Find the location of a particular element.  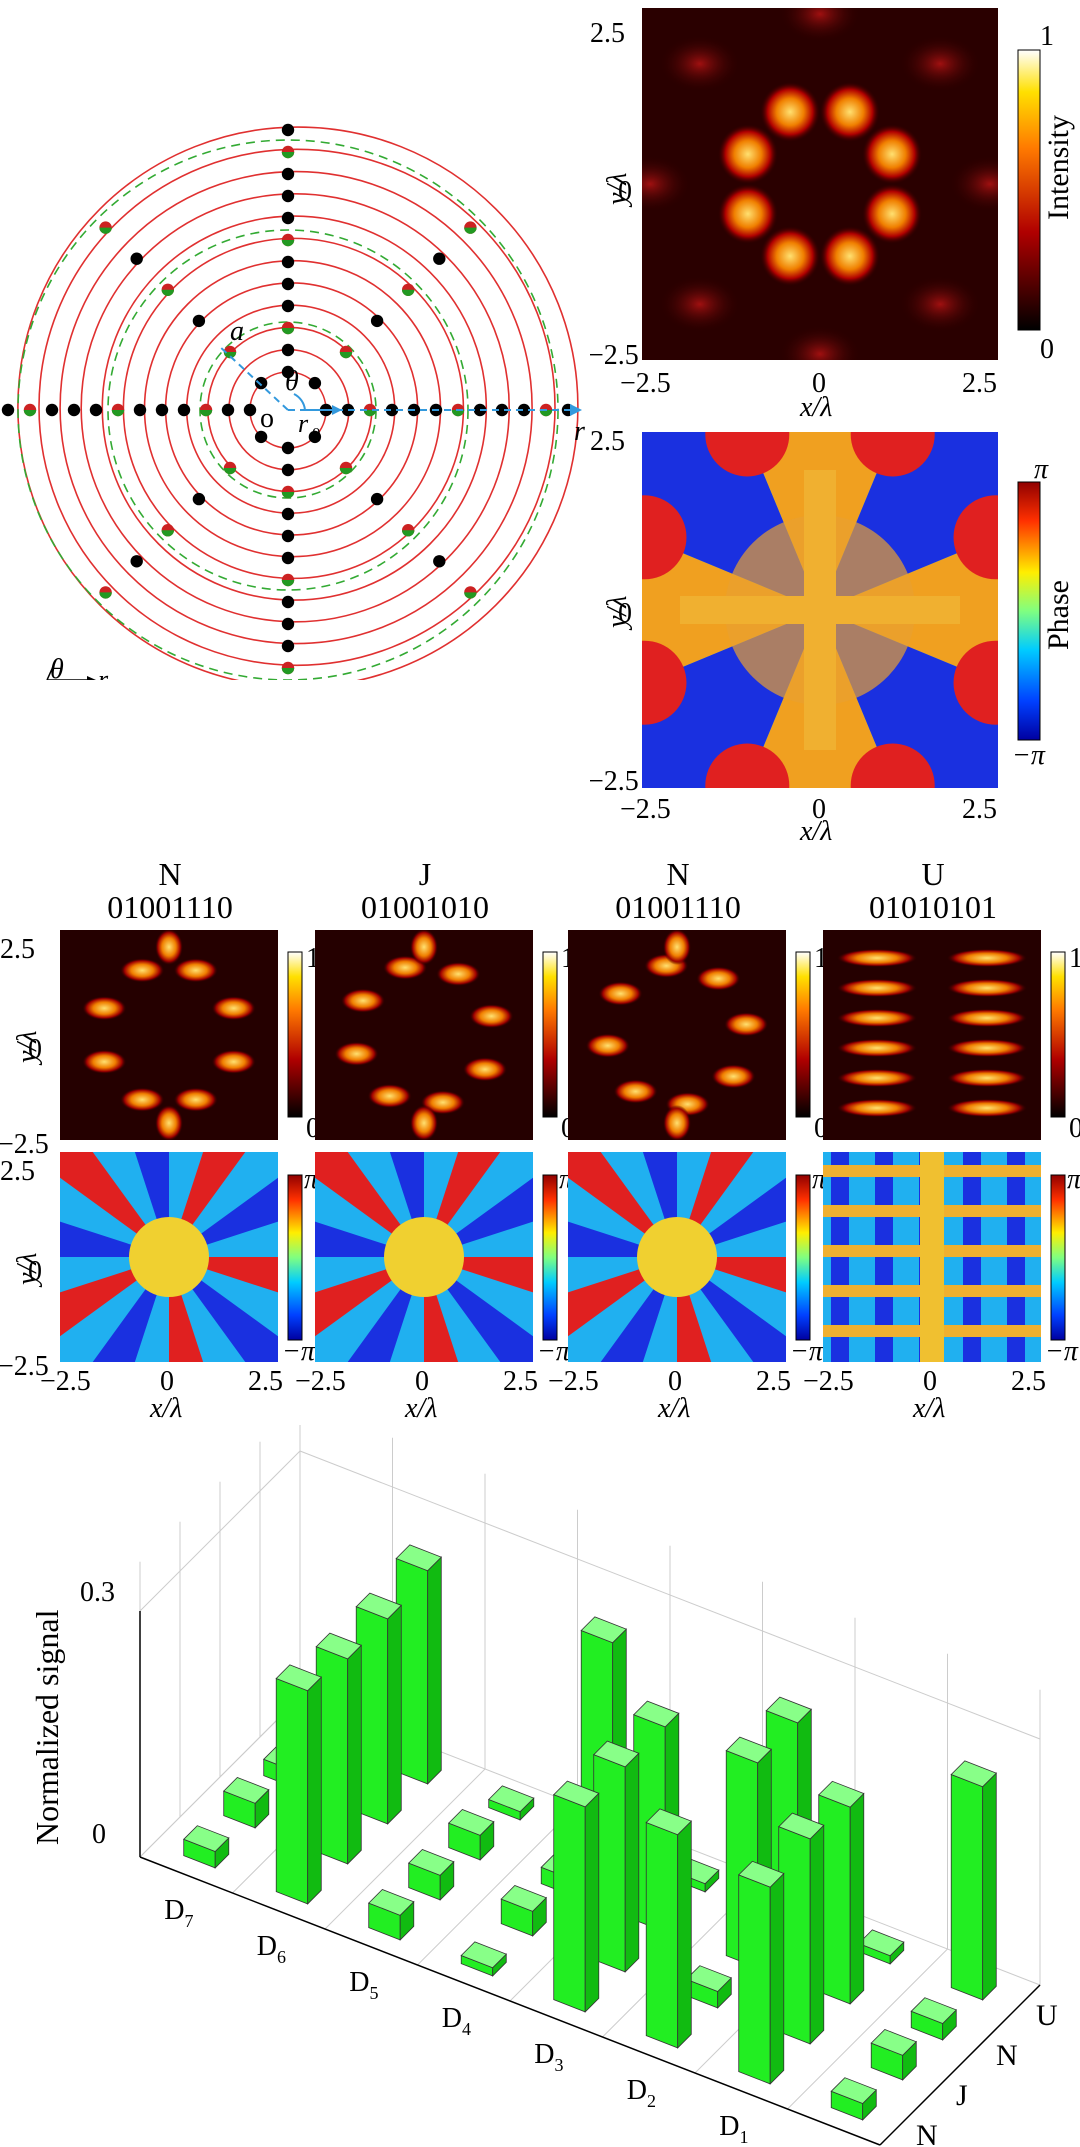

panel-xtick: 0 is located at coordinates (422, 1381).